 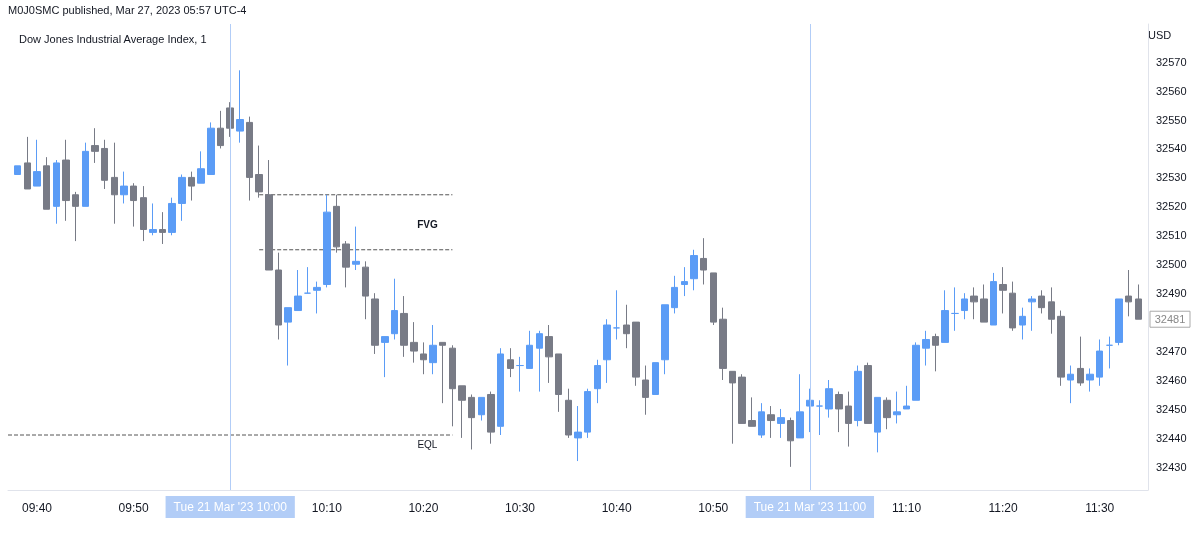 I want to click on y-tick-label: 32440, so click(x=1171, y=437).